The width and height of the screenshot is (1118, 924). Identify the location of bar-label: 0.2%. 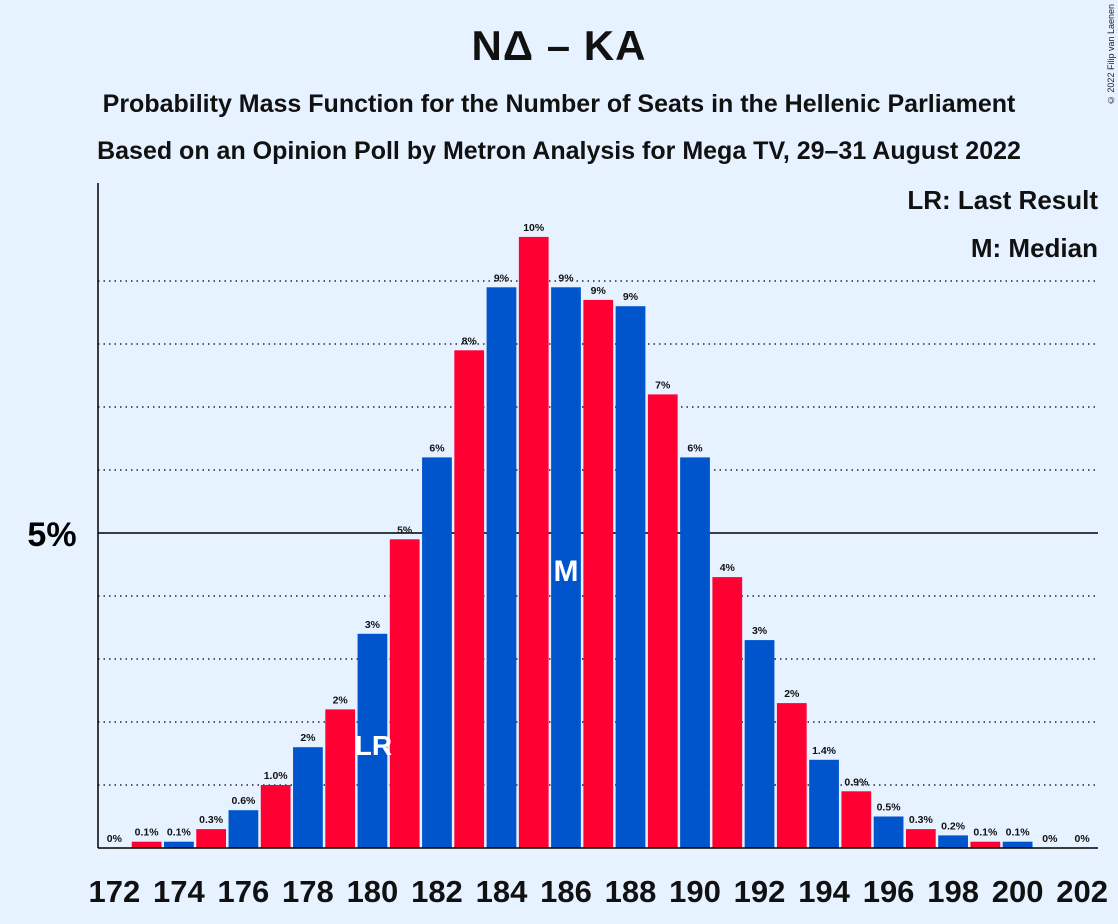
(953, 826).